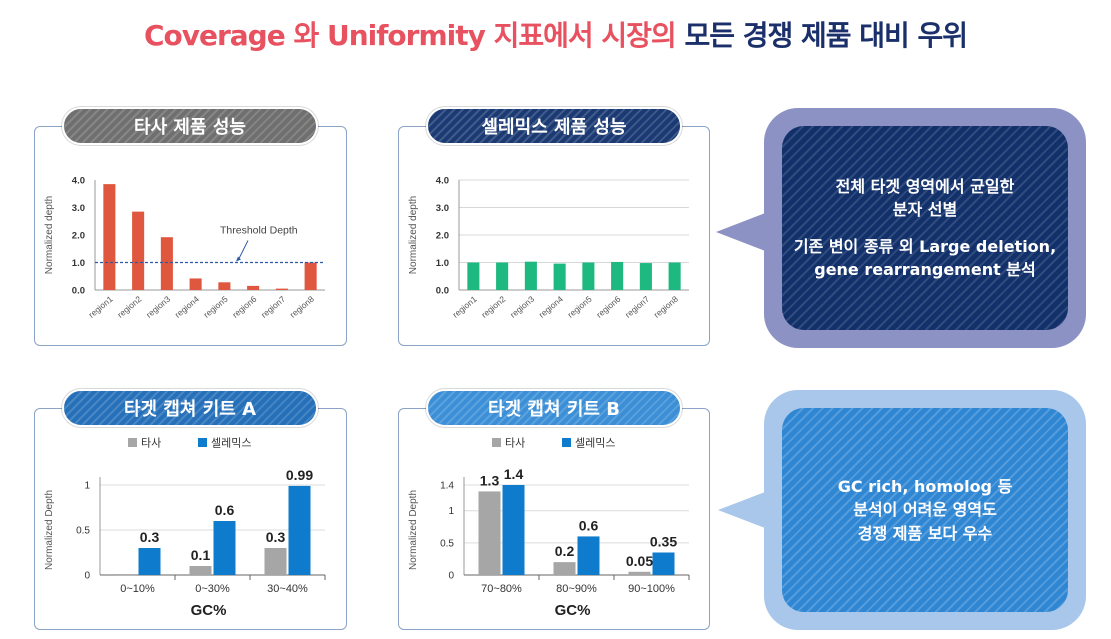 The width and height of the screenshot is (1111, 639). I want to click on data-label: 0.99, so click(299, 475).